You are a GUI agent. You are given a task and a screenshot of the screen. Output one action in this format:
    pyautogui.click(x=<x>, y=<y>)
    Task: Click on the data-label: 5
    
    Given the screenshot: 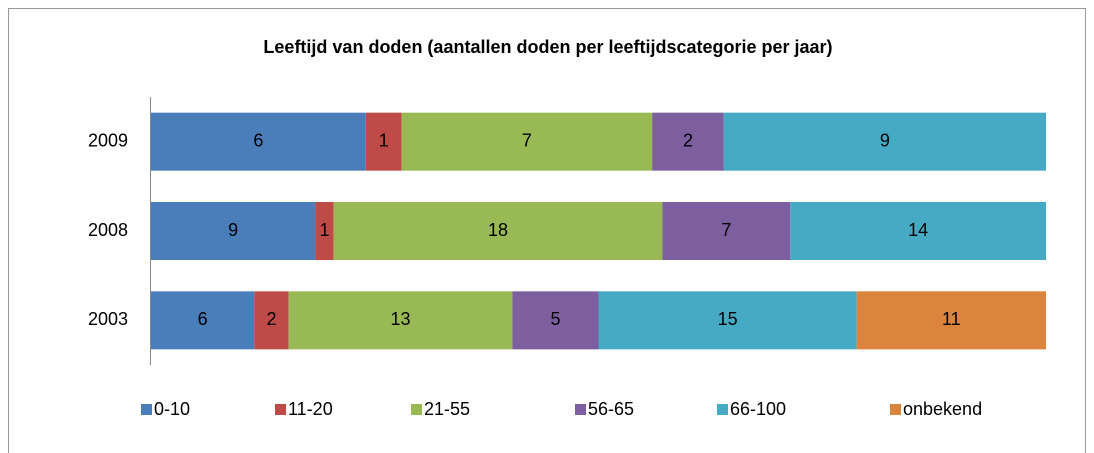 What is the action you would take?
    pyautogui.click(x=555, y=319)
    